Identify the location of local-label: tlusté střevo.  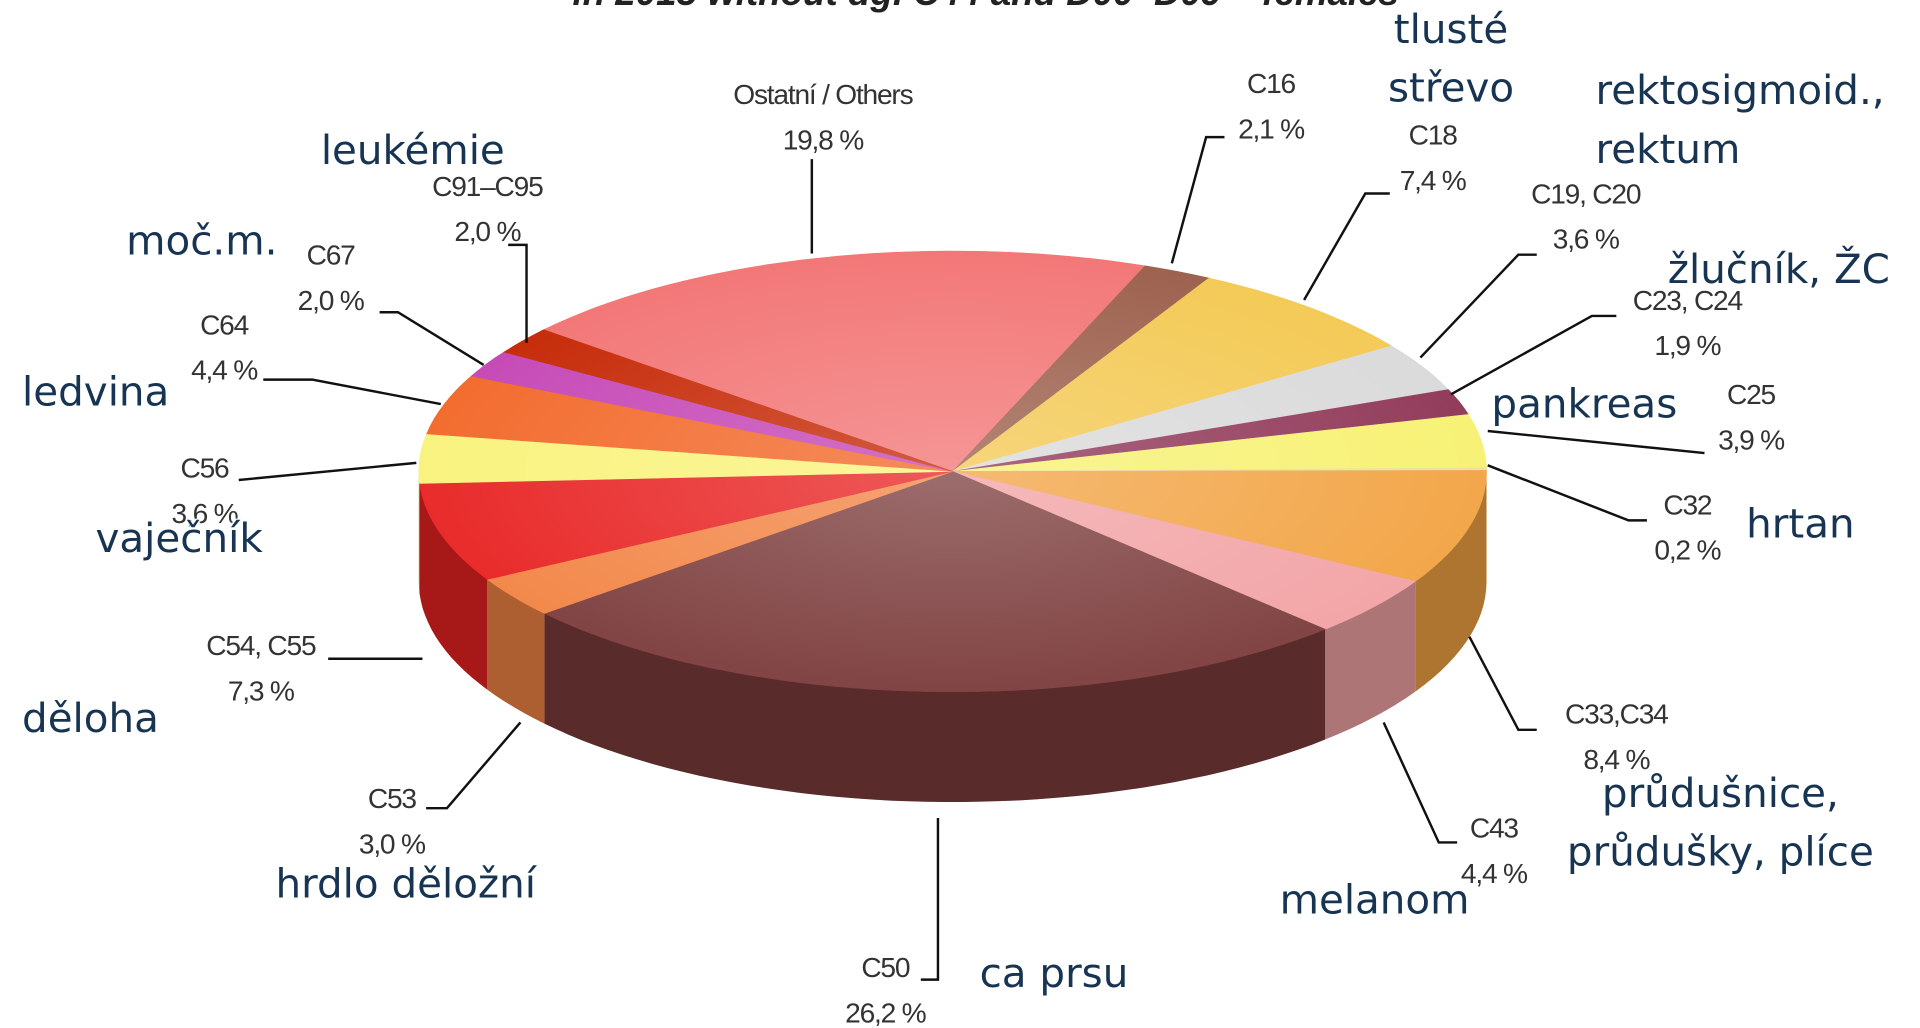
(1451, 58).